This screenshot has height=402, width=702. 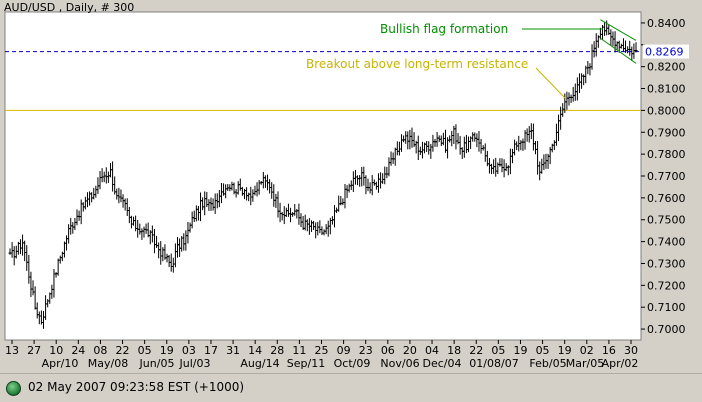 What do you see at coordinates (618, 30) in the screenshot?
I see `flag-upper-line` at bounding box center [618, 30].